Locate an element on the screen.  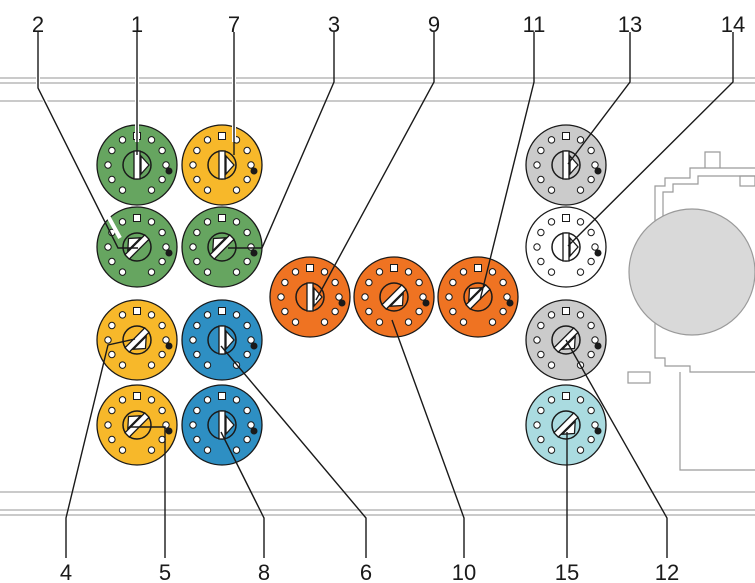
label-4: 4 is located at coordinates (66, 571).